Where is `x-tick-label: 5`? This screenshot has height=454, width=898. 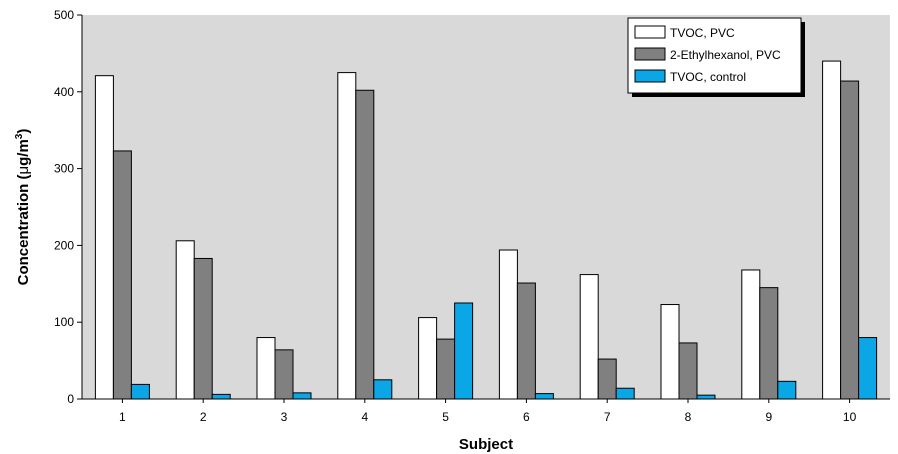
x-tick-label: 5 is located at coordinates (445, 417).